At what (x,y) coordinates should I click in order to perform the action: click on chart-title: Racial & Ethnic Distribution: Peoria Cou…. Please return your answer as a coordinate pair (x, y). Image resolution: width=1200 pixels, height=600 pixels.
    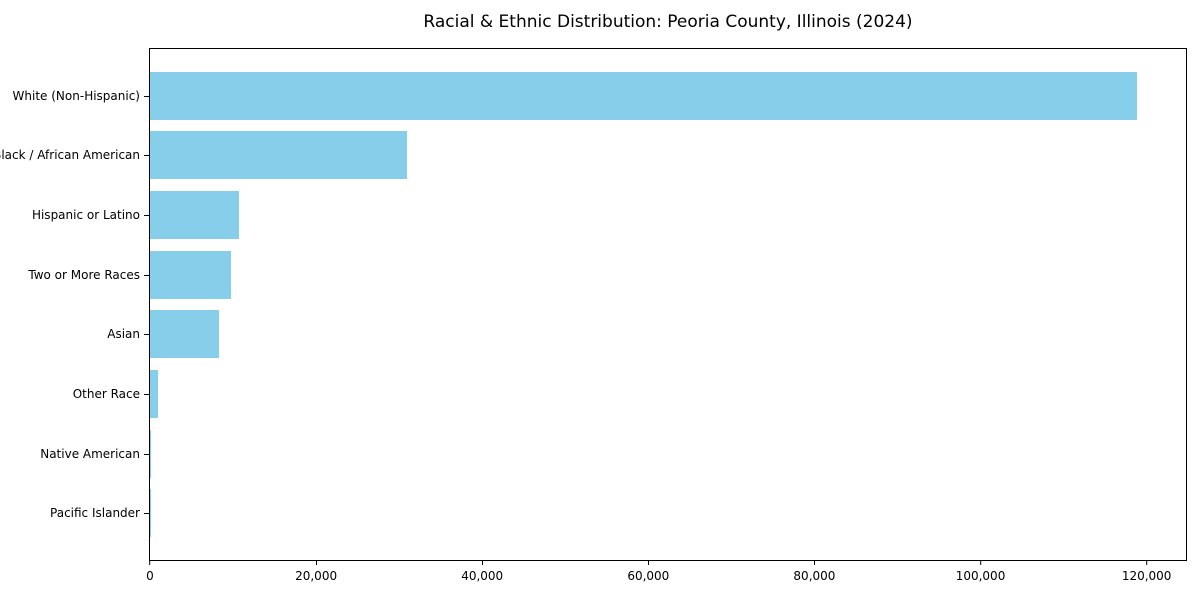
    Looking at the image, I should click on (668, 22).